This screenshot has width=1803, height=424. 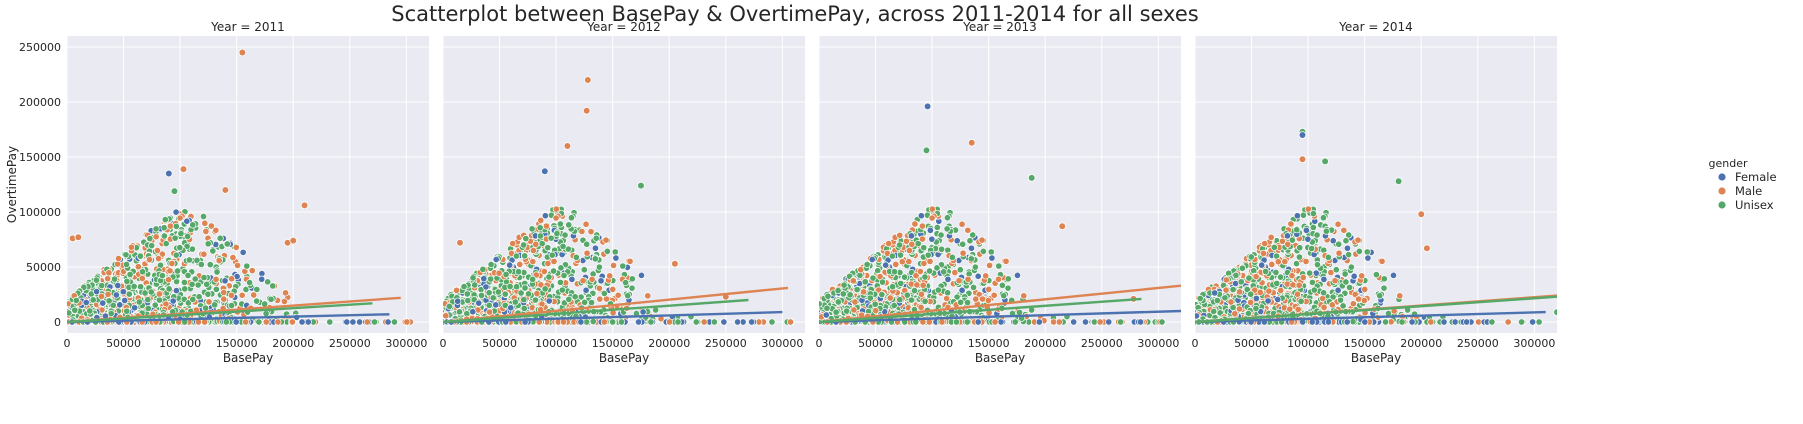 What do you see at coordinates (1376, 358) in the screenshot?
I see `x-axis-label: BasePay` at bounding box center [1376, 358].